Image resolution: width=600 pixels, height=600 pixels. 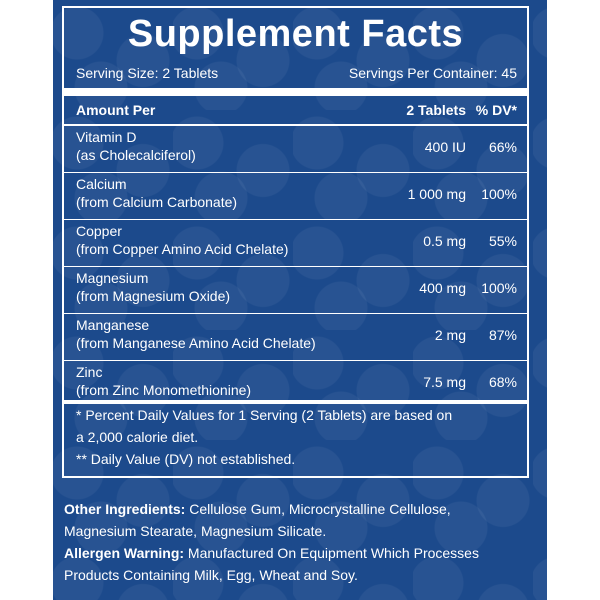 What do you see at coordinates (295, 125) in the screenshot?
I see `header-divider` at bounding box center [295, 125].